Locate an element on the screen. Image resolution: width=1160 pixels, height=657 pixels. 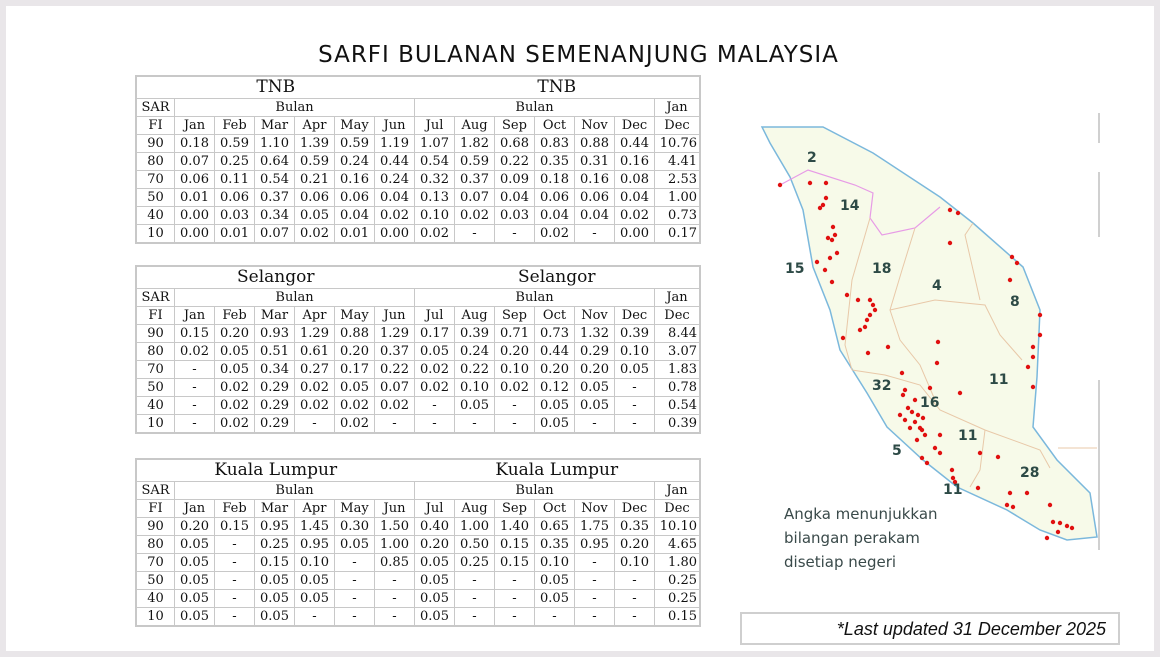
sarfi-level: 10 is located at coordinates (155, 424).